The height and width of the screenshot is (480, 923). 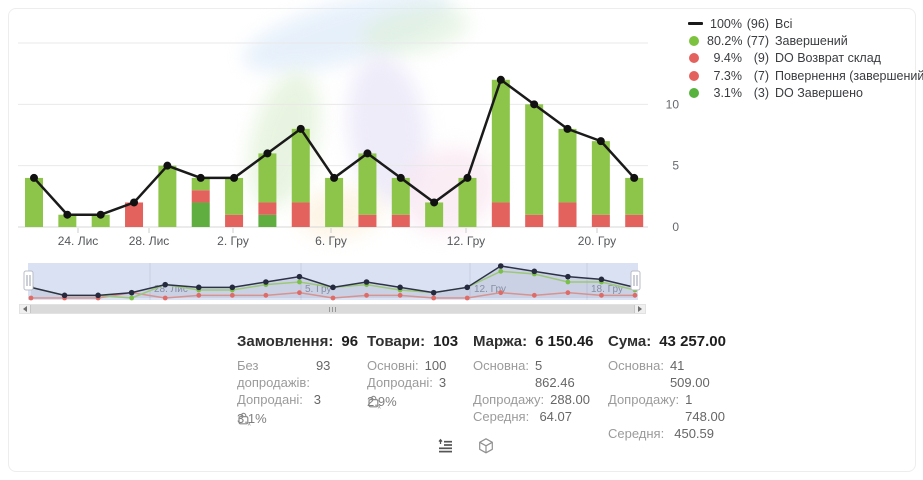 What do you see at coordinates (675, 227) in the screenshot?
I see `y-axis-label: 0` at bounding box center [675, 227].